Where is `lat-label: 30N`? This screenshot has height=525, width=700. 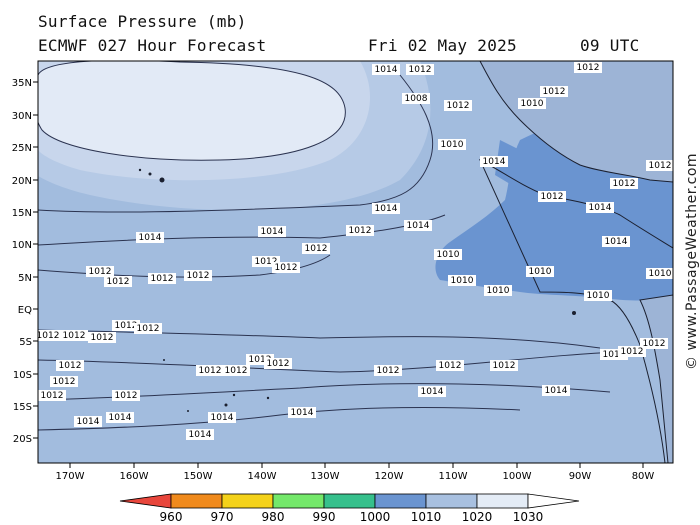
lat-label: 30N is located at coordinates (22, 116).